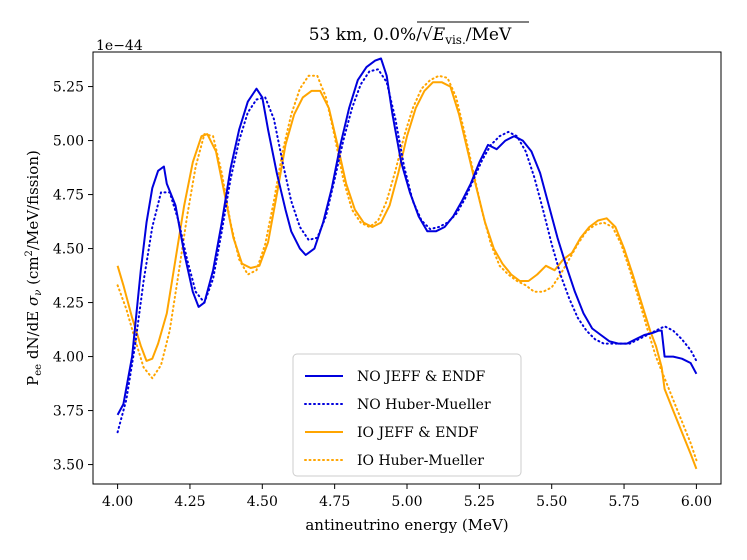 The width and height of the screenshot is (747, 560). I want to click on ylabel-mid: dN/dE, so click(33, 335).